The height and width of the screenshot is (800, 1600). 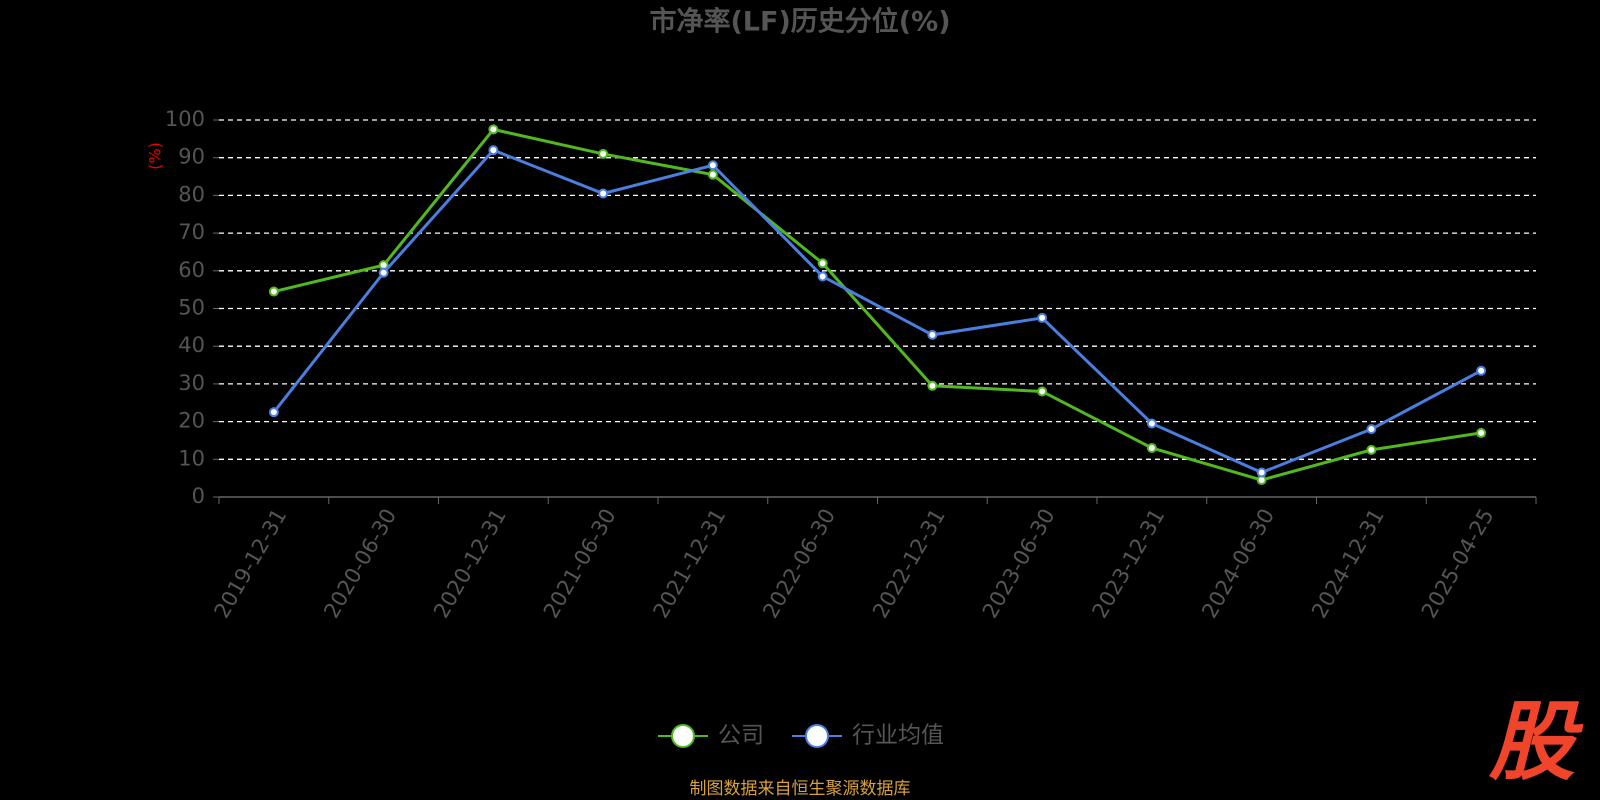 I want to click on y-tick-label: 20, so click(x=191, y=421).